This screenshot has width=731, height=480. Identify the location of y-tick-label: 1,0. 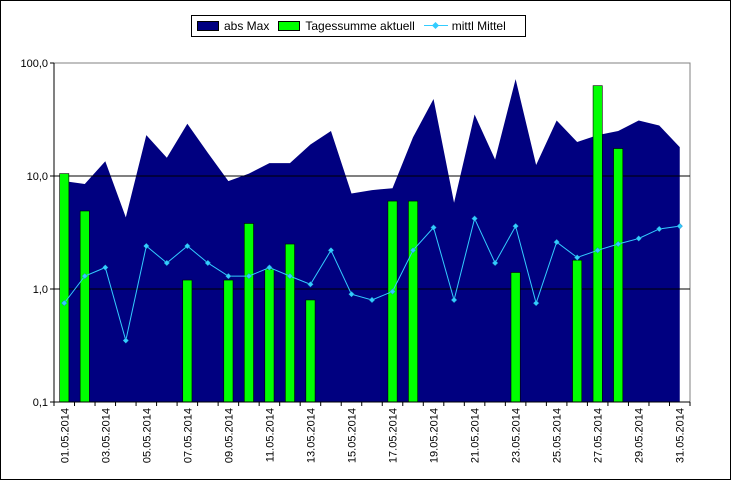
(40, 290).